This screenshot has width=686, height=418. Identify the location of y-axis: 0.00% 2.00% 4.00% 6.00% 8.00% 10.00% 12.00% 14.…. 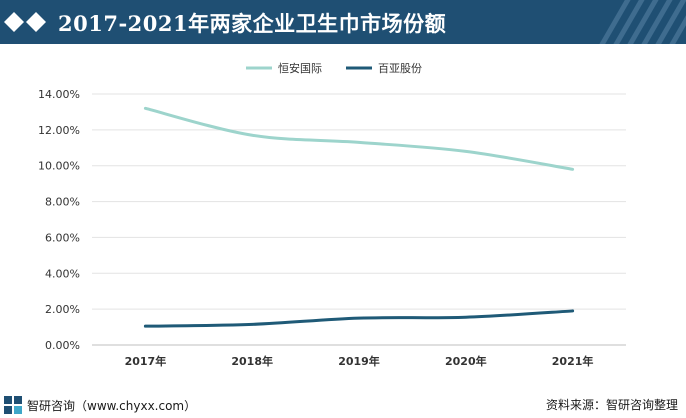
(59, 220).